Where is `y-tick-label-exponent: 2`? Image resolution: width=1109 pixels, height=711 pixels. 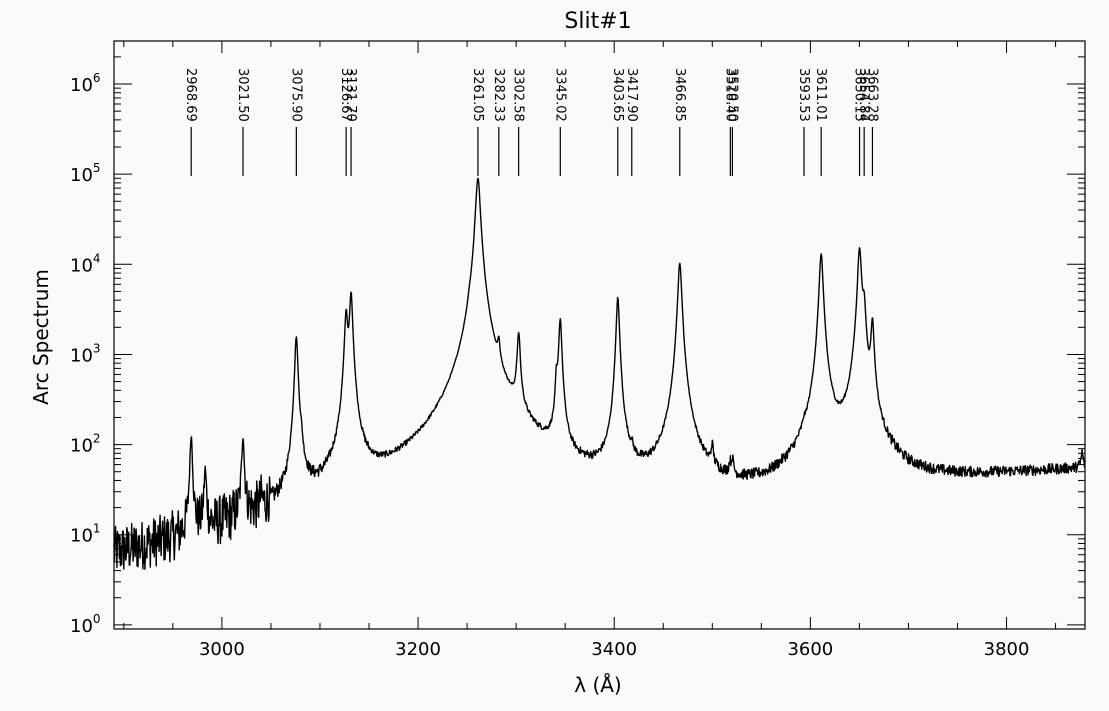
y-tick-label-exponent: 2 is located at coordinates (97, 439).